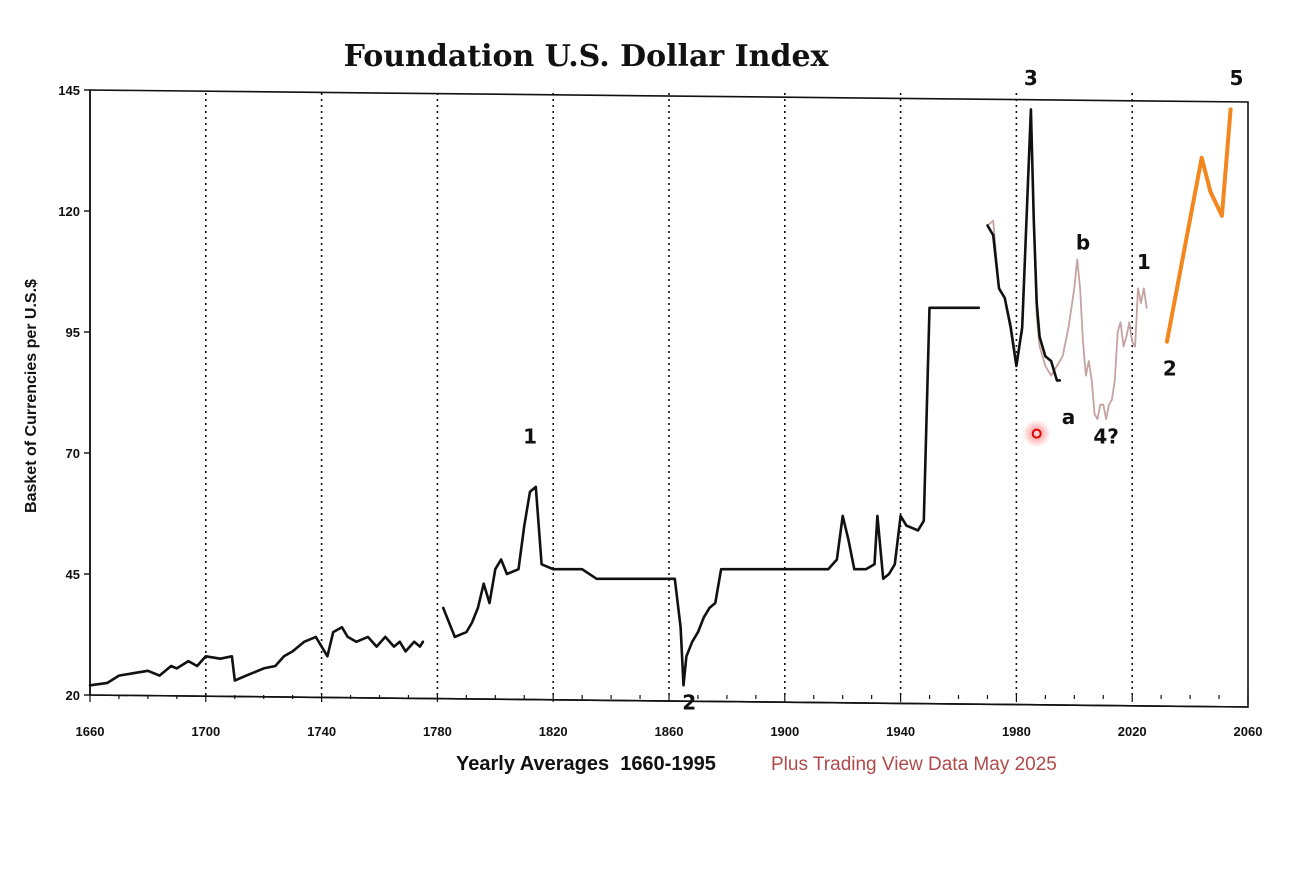 Image resolution: width=1298 pixels, height=874 pixels. Describe the element at coordinates (1031, 78) in the screenshot. I see `wave-label: 3` at that location.